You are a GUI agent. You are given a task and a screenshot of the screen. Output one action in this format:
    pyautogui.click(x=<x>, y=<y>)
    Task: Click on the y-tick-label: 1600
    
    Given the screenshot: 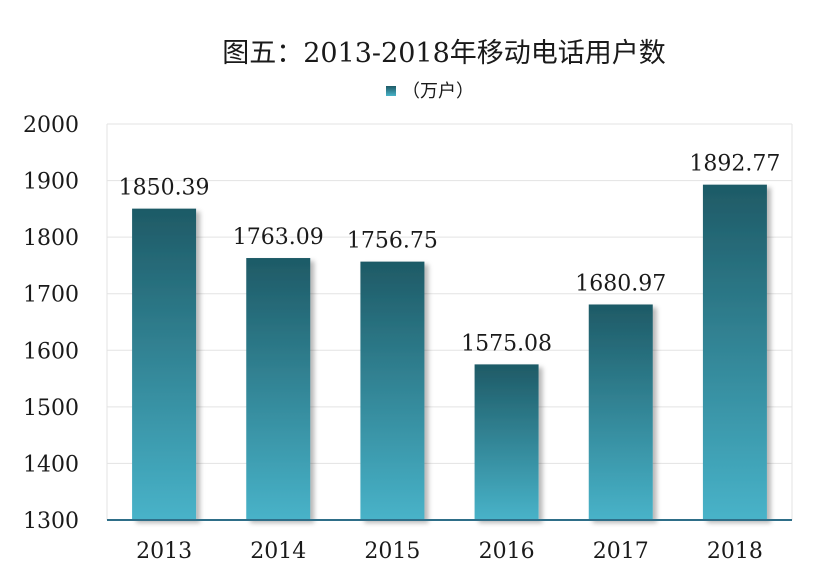 What is the action you would take?
    pyautogui.click(x=51, y=351)
    